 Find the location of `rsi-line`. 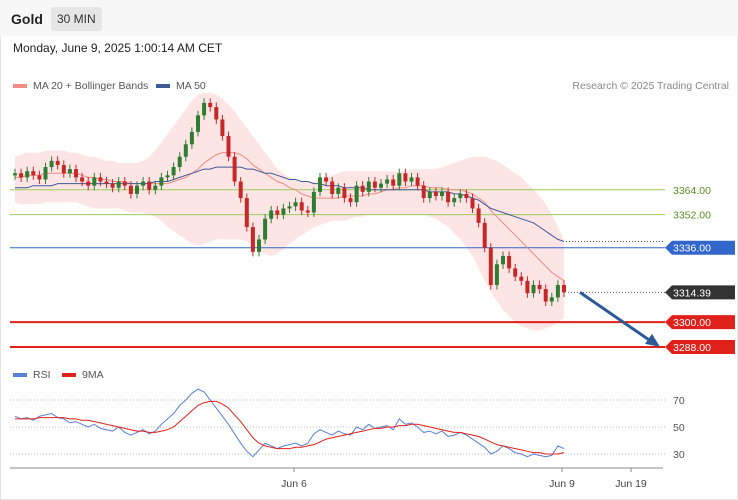

rsi-line is located at coordinates (289, 423).